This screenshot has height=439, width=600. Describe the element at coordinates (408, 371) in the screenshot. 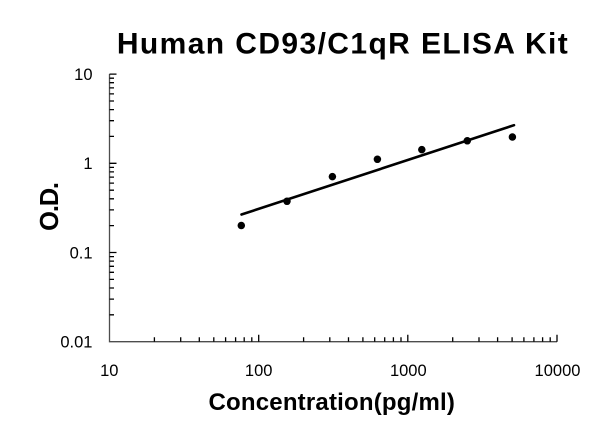

I see `svg-text: 1000` at that location.